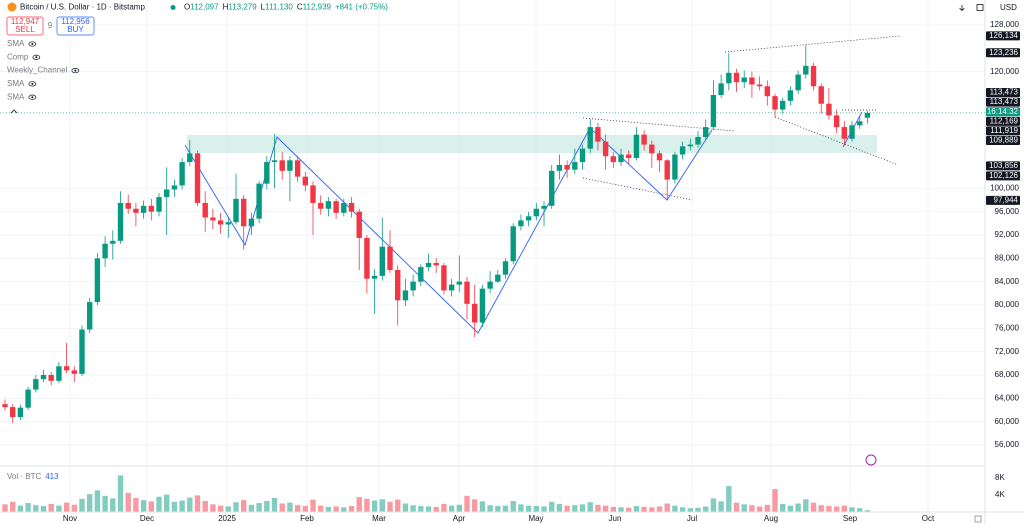  What do you see at coordinates (1007, 304) in the screenshot?
I see `y-tick-label: 80,000` at bounding box center [1007, 304].